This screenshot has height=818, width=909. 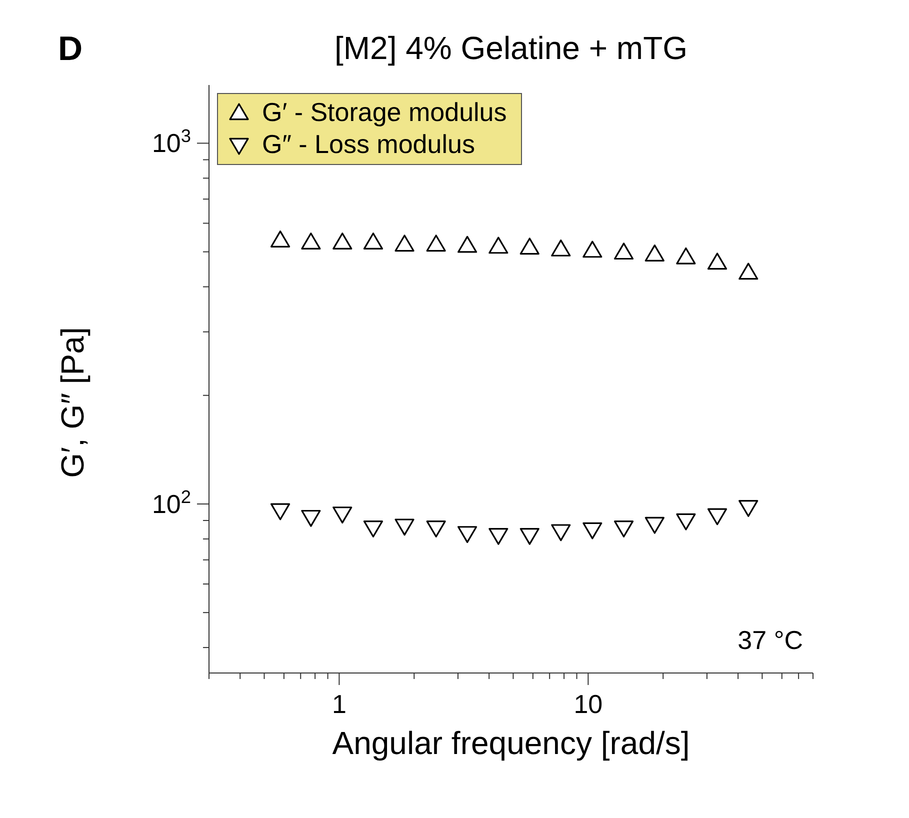 I want to click on legend-label: G″ - Loss modulus, so click(x=368, y=144).